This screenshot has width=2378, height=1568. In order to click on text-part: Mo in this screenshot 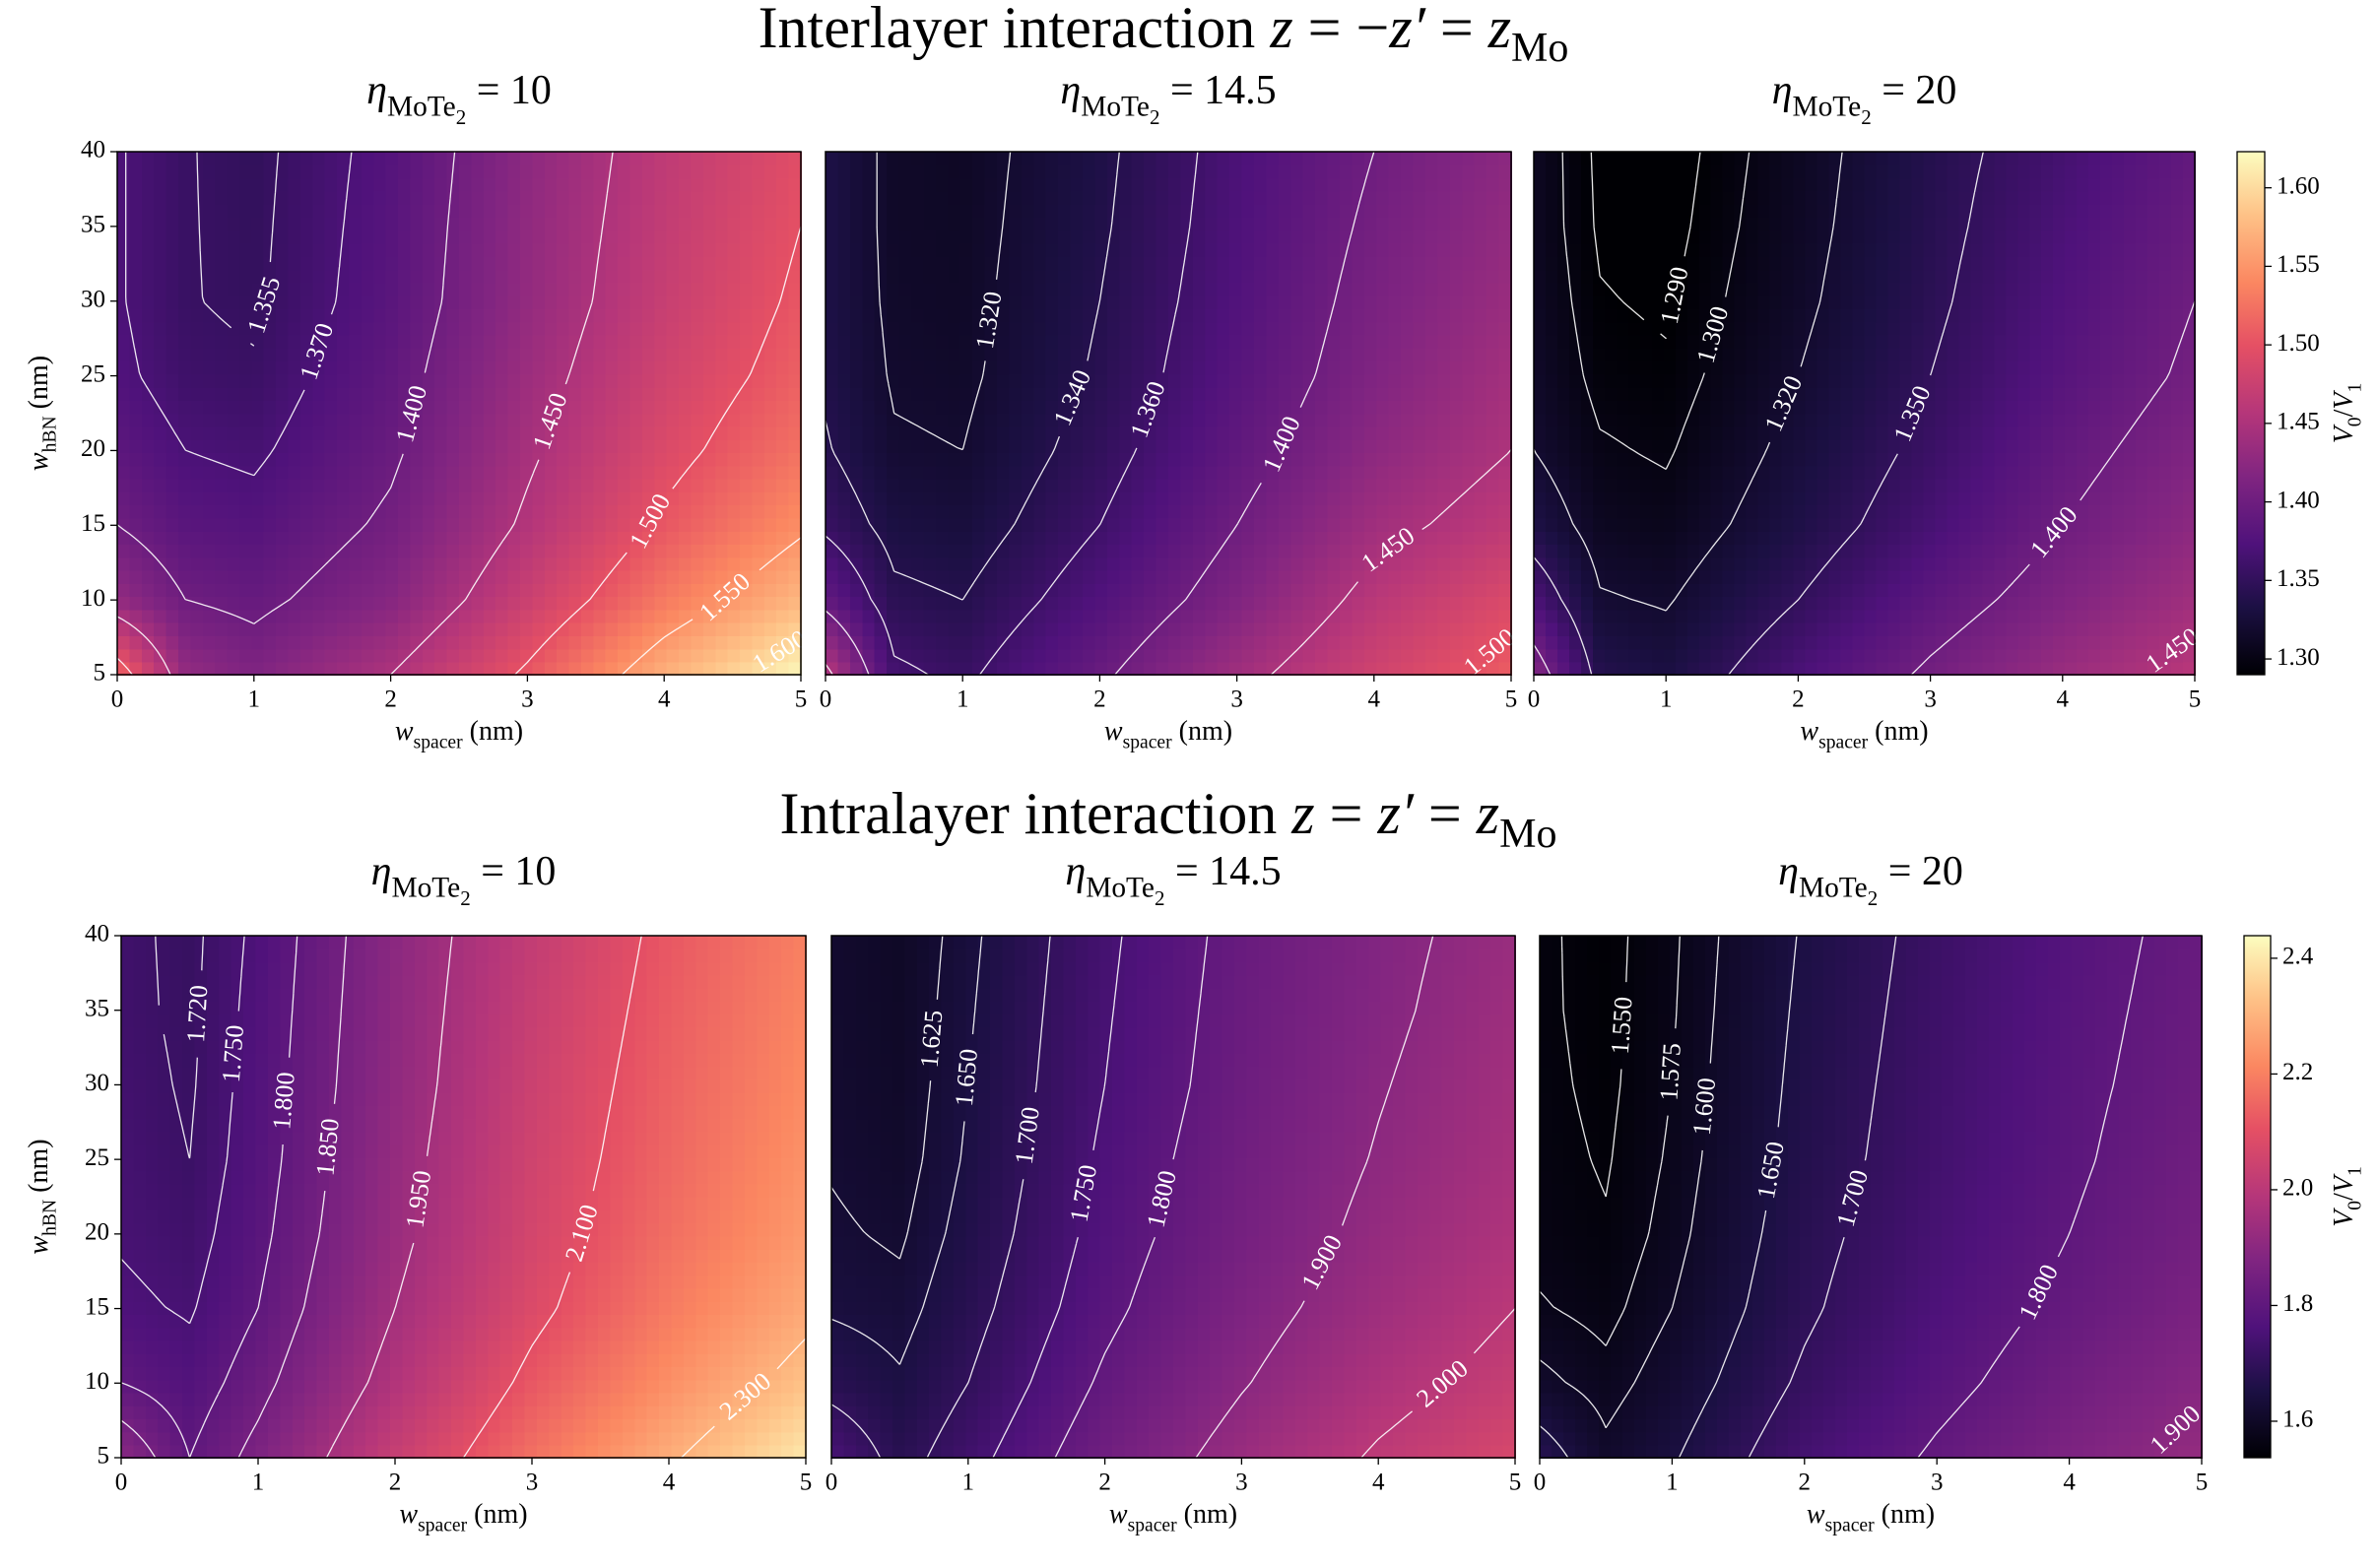, I will do `click(1539, 49)`.